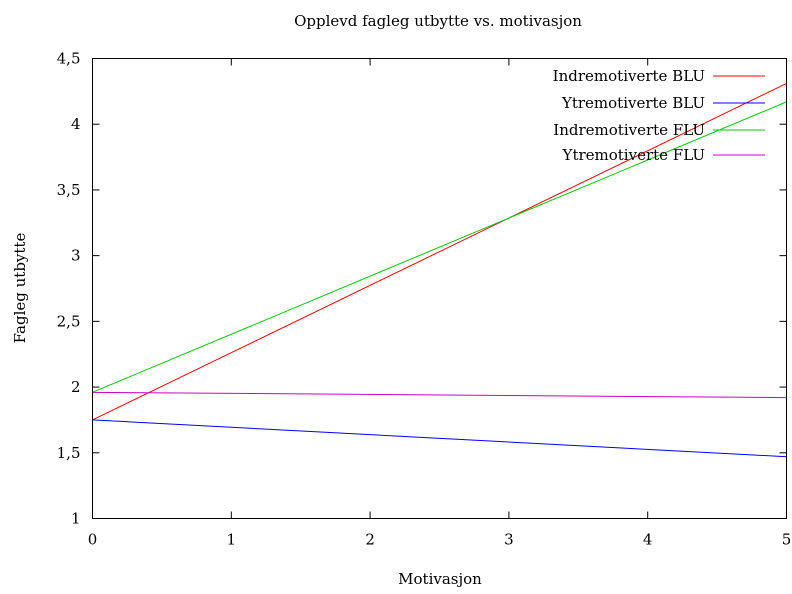 The image size is (792, 594). I want to click on y-tick-label: 4, so click(76, 124).